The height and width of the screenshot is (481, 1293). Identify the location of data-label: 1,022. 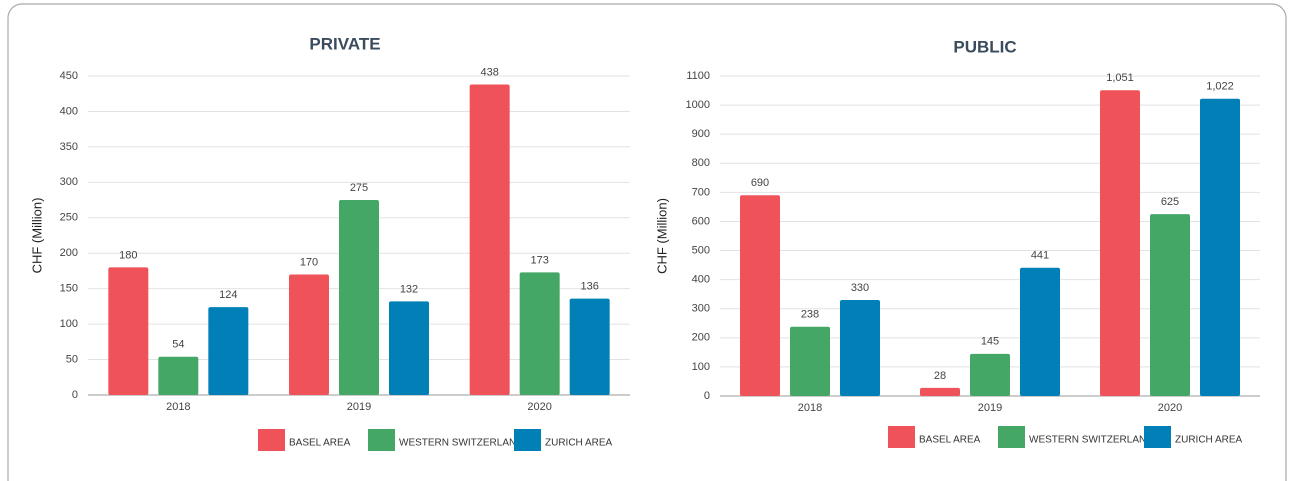
(1220, 87).